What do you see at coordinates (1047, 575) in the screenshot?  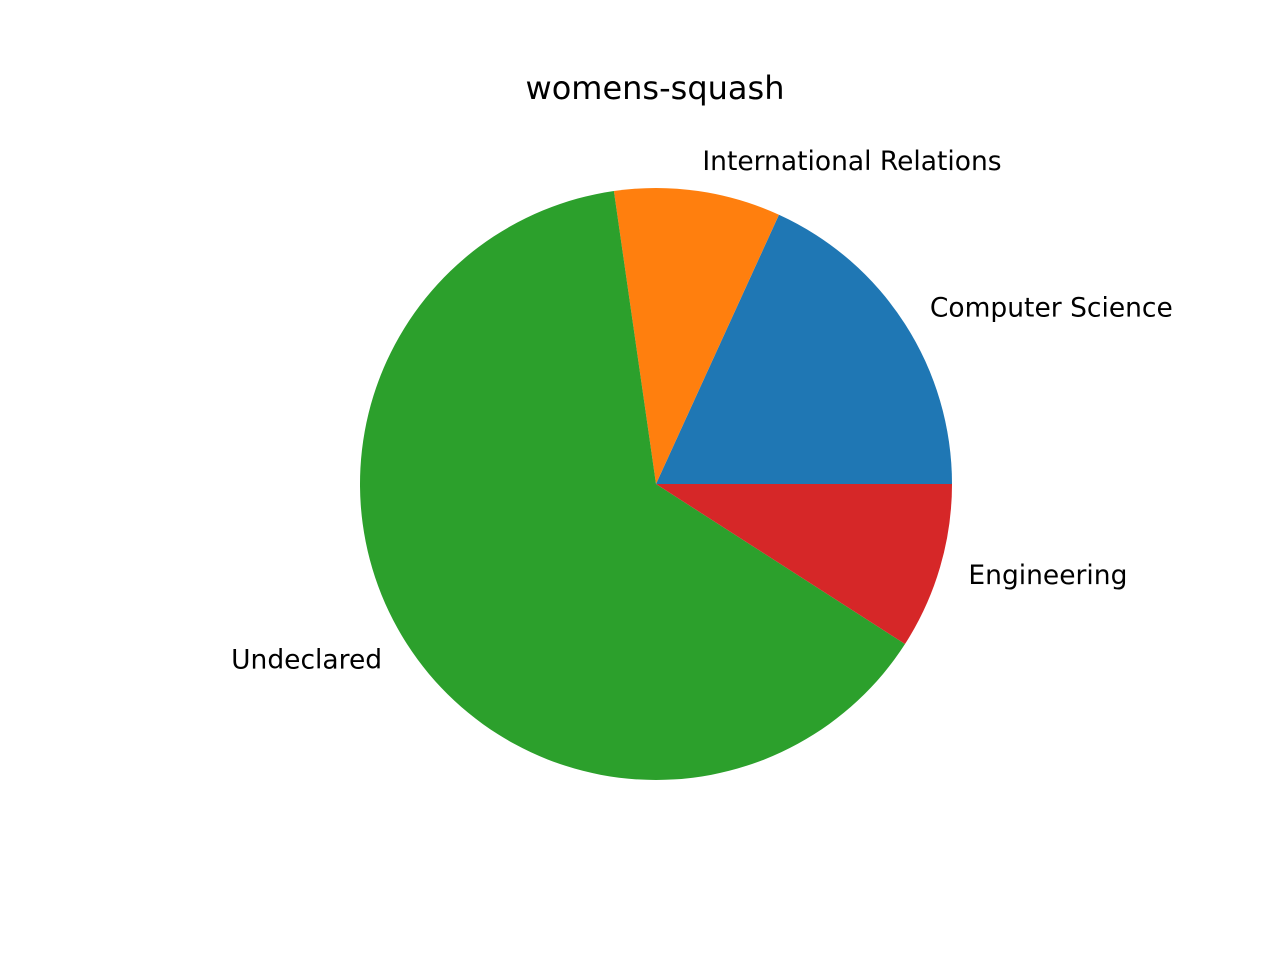 I see `pie-label-engineering: Engineering` at bounding box center [1047, 575].